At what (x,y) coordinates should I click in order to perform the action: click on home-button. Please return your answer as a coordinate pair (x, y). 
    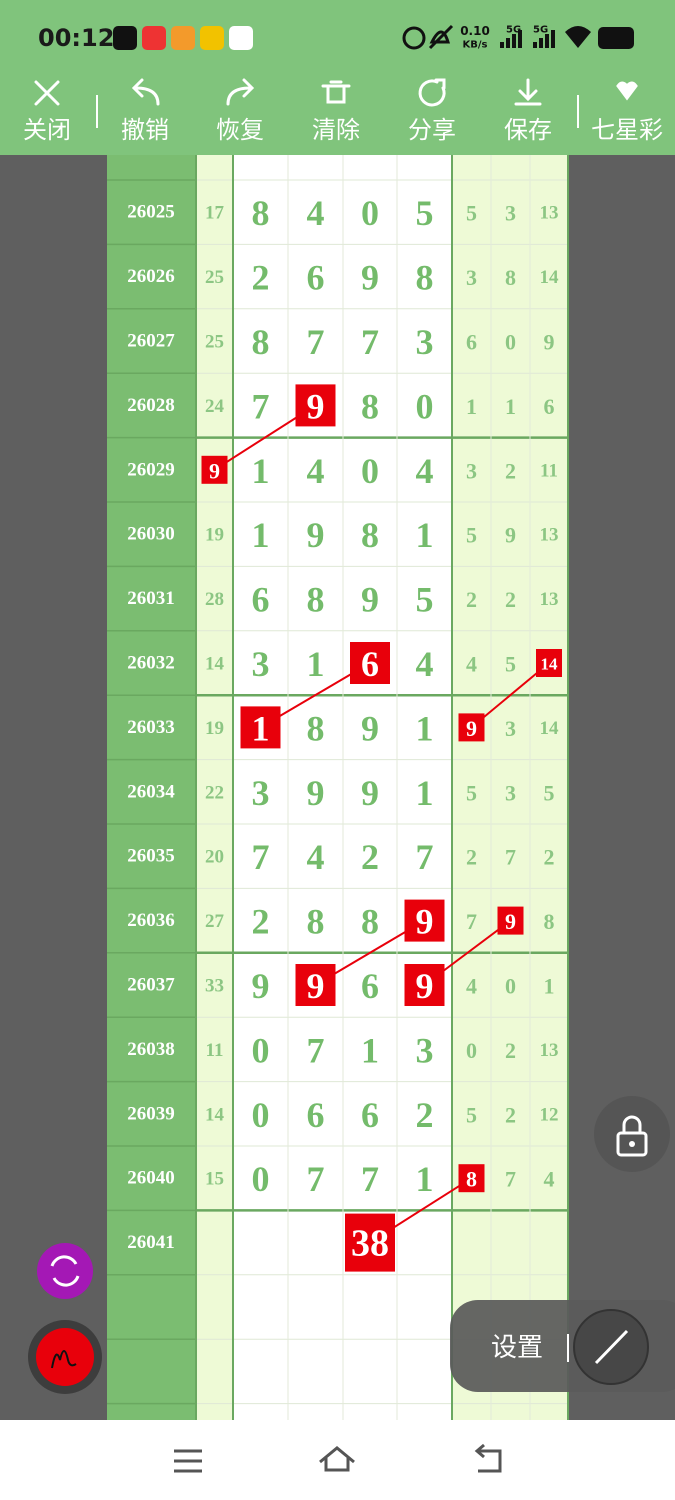
    Looking at the image, I should click on (337, 1459).